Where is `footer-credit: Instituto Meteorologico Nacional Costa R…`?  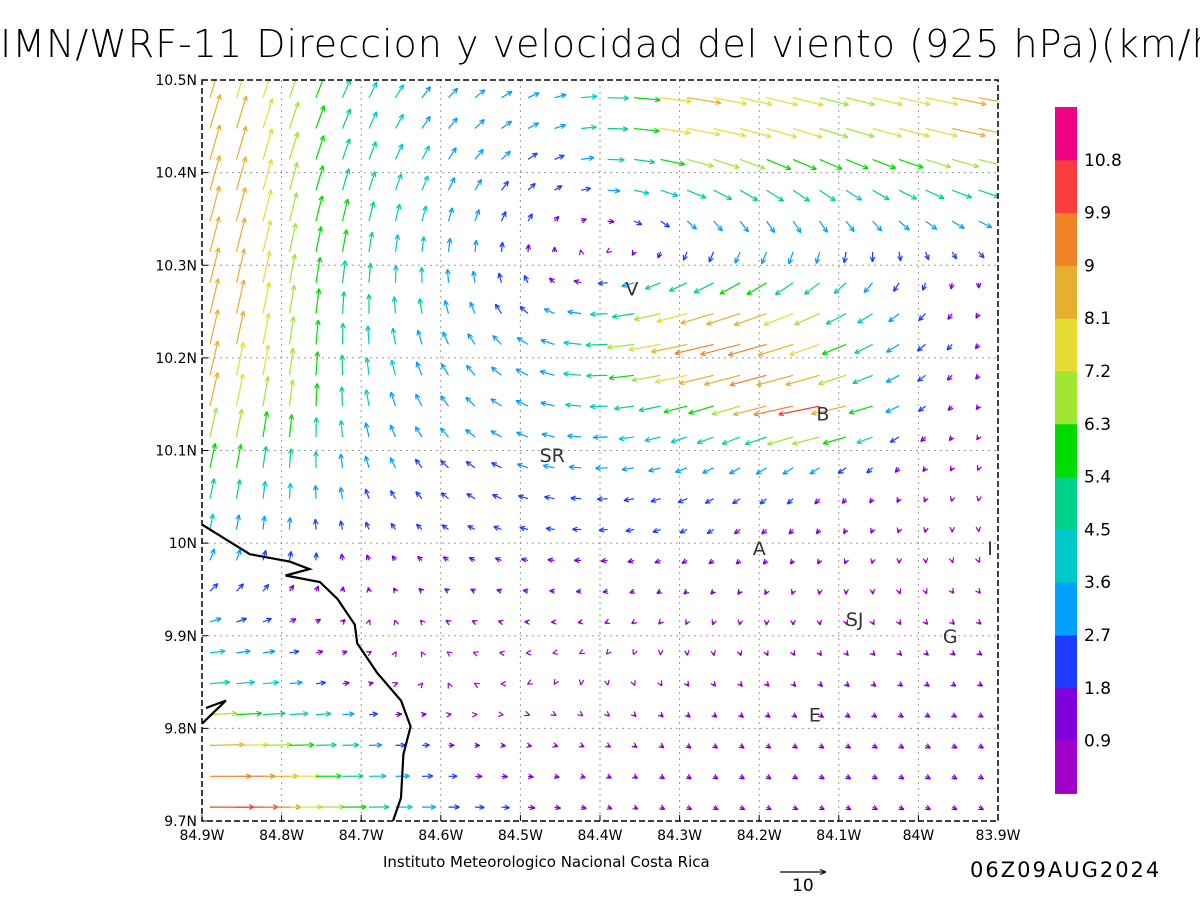
footer-credit: Instituto Meteorologico Nacional Costa R… is located at coordinates (546, 862).